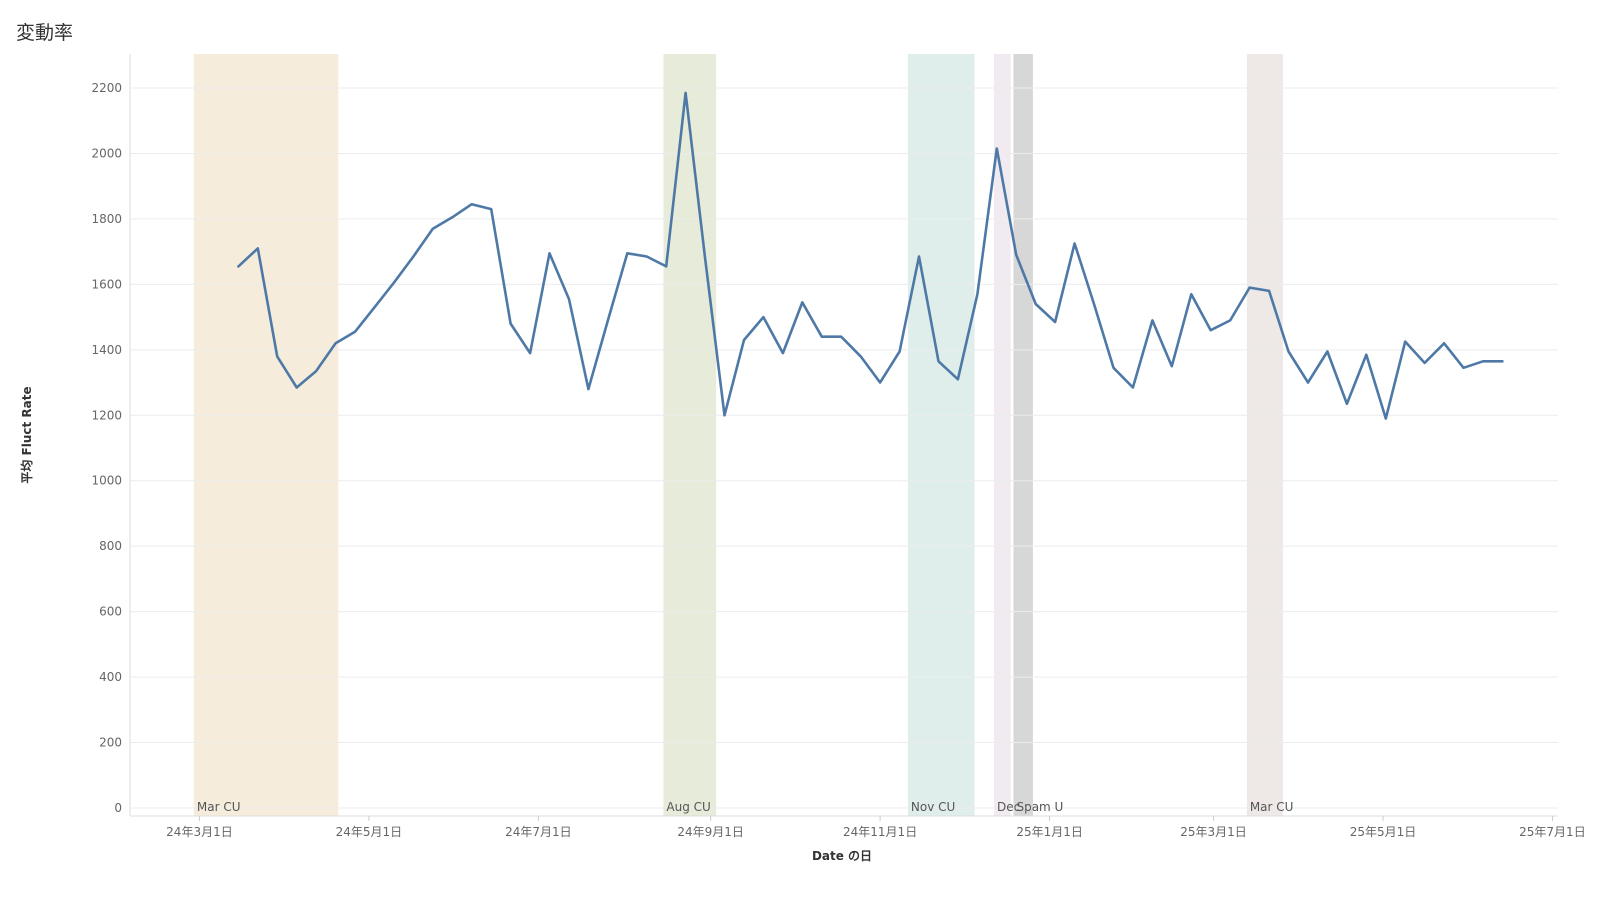  I want to click on x-tick-5: 25年1月1日, so click(1049, 832).